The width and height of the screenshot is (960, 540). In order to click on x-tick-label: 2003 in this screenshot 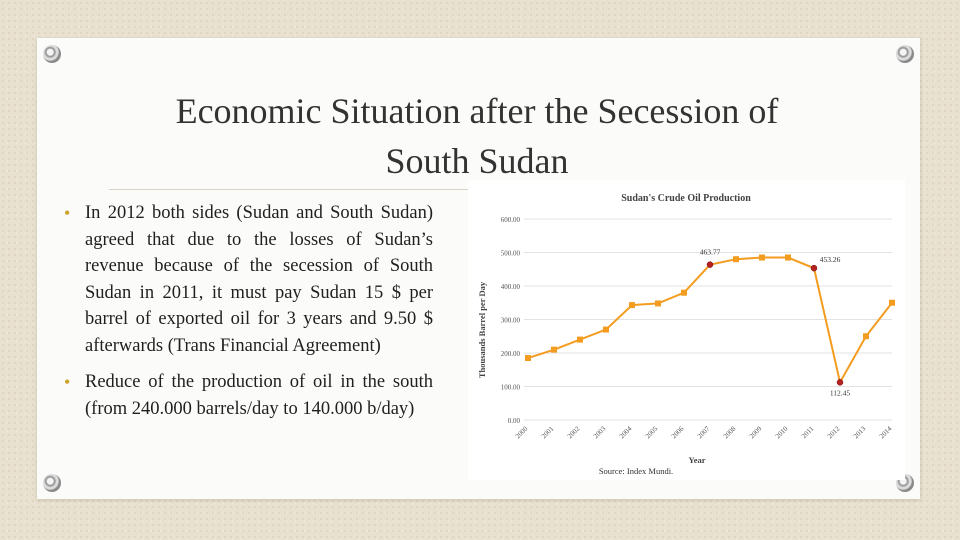, I will do `click(600, 432)`.